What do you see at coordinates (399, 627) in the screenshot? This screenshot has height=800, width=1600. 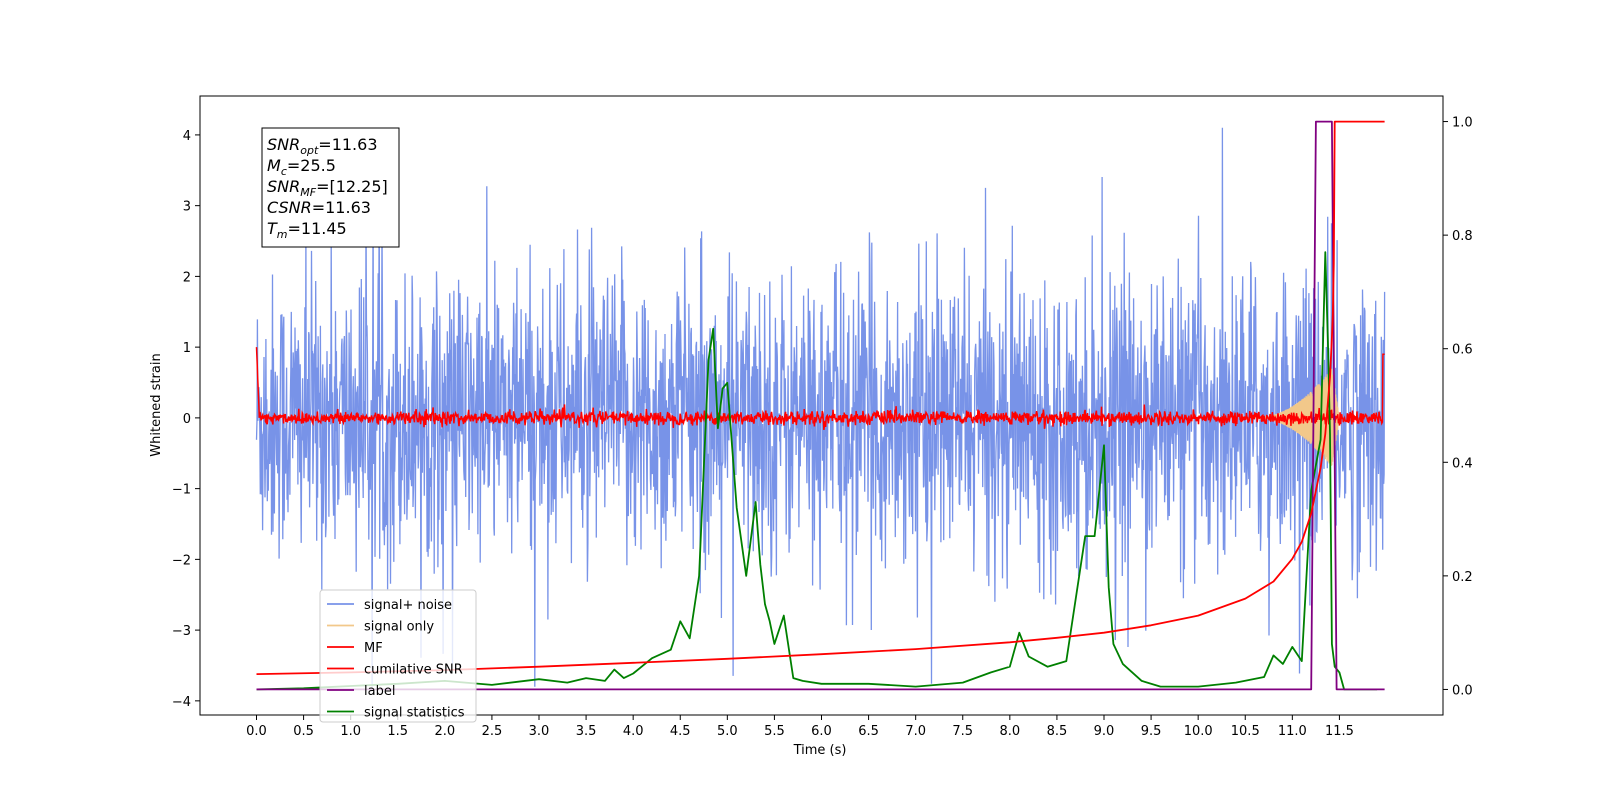 I see `legend-label: signal only` at bounding box center [399, 627].